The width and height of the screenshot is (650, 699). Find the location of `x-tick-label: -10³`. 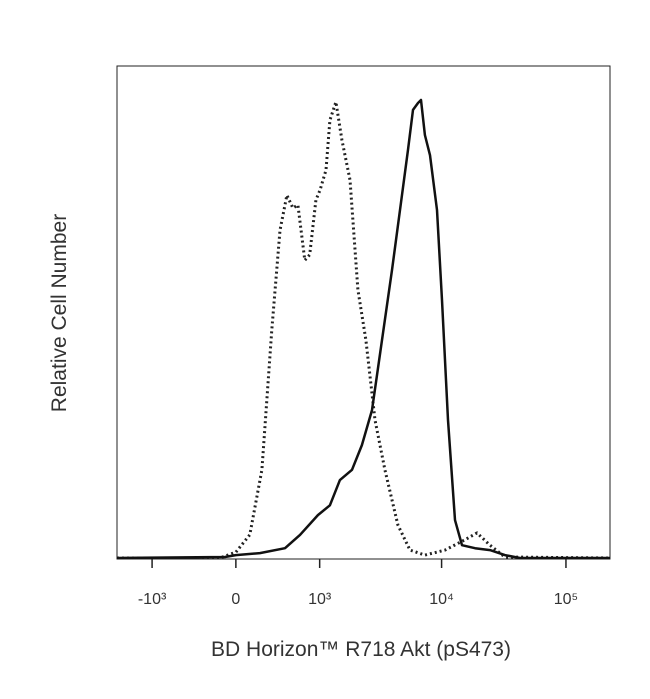

x-tick-label: -10³ is located at coordinates (152, 599).